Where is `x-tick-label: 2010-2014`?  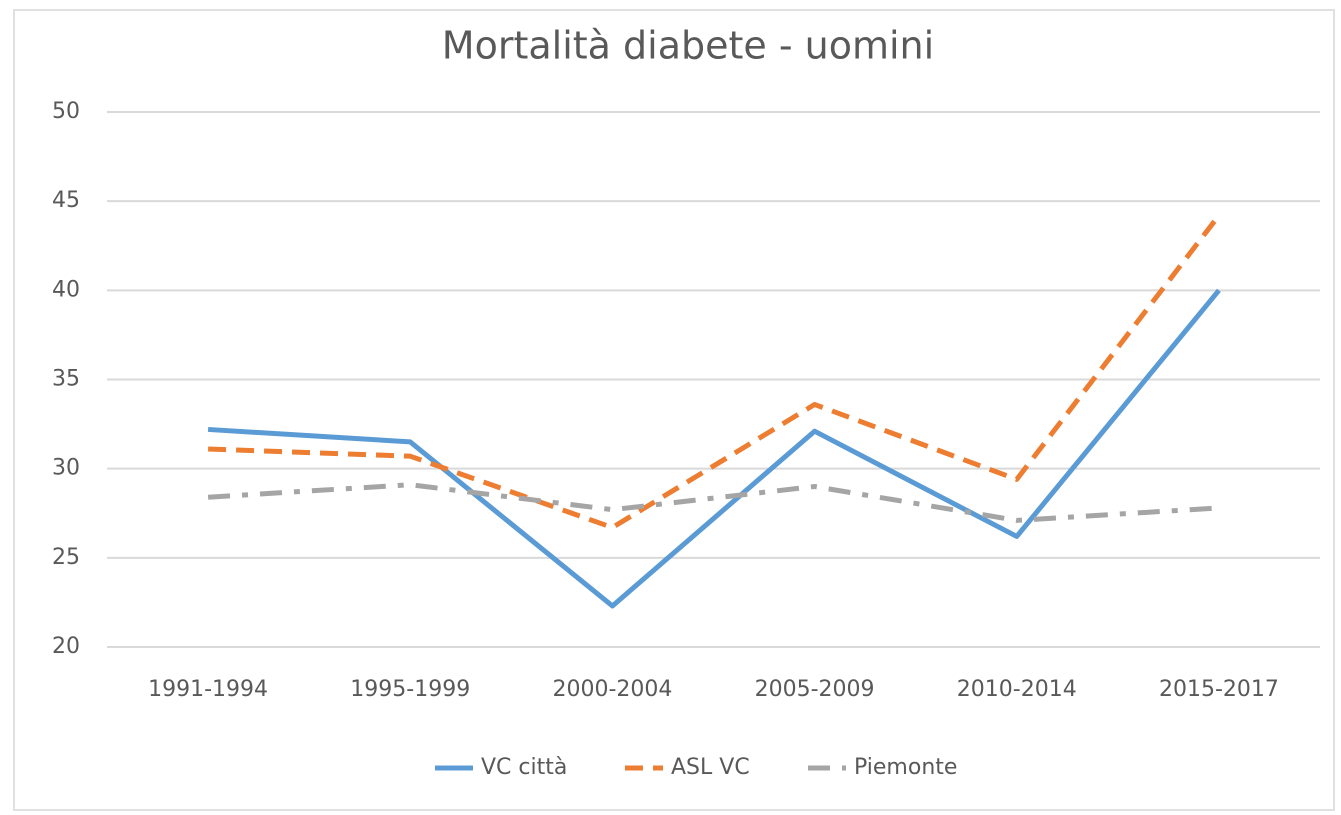
x-tick-label: 2010-2014 is located at coordinates (1017, 689).